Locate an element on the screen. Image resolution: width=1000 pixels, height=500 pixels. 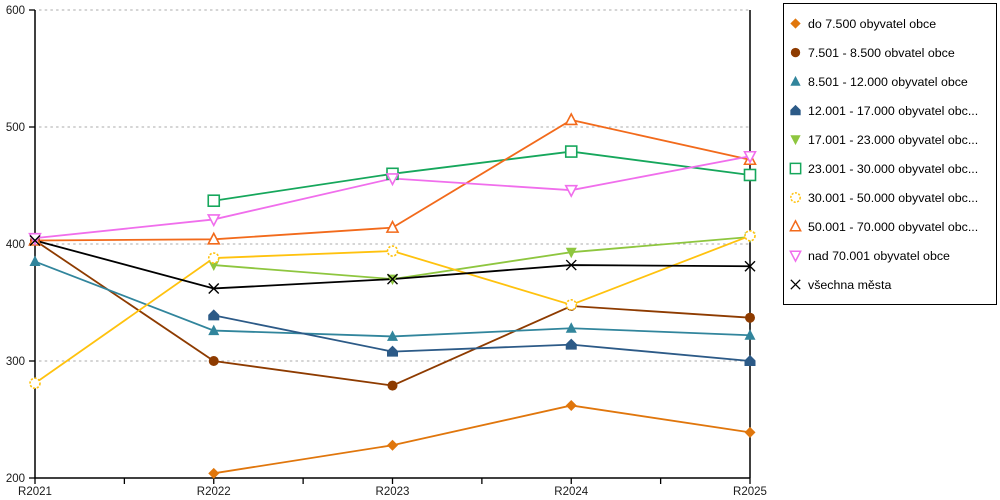
y-axis-tick-label: 600 is located at coordinates (15, 11).